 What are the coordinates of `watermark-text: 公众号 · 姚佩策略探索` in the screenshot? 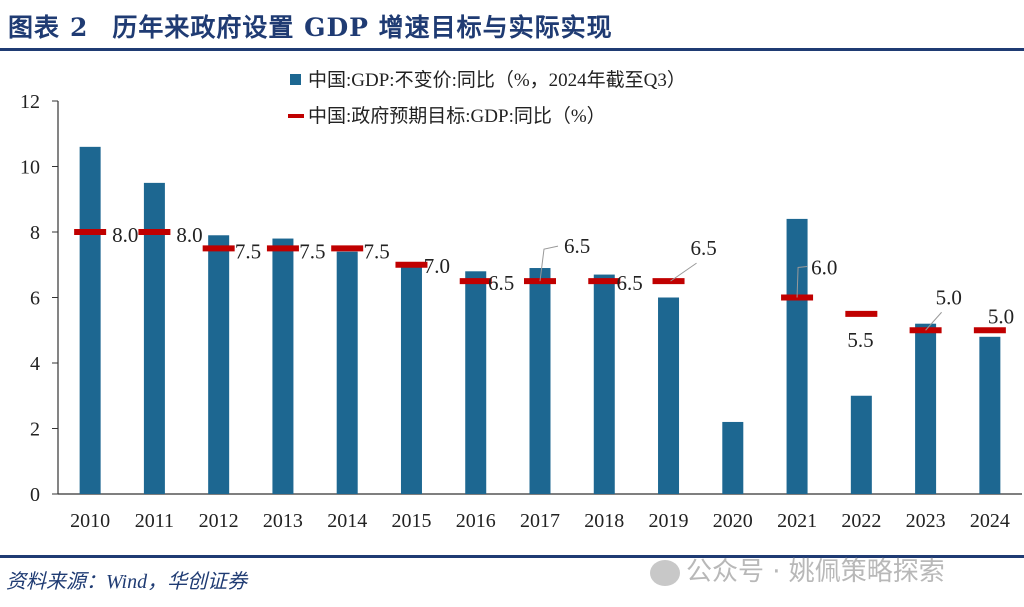 It's located at (815, 572).